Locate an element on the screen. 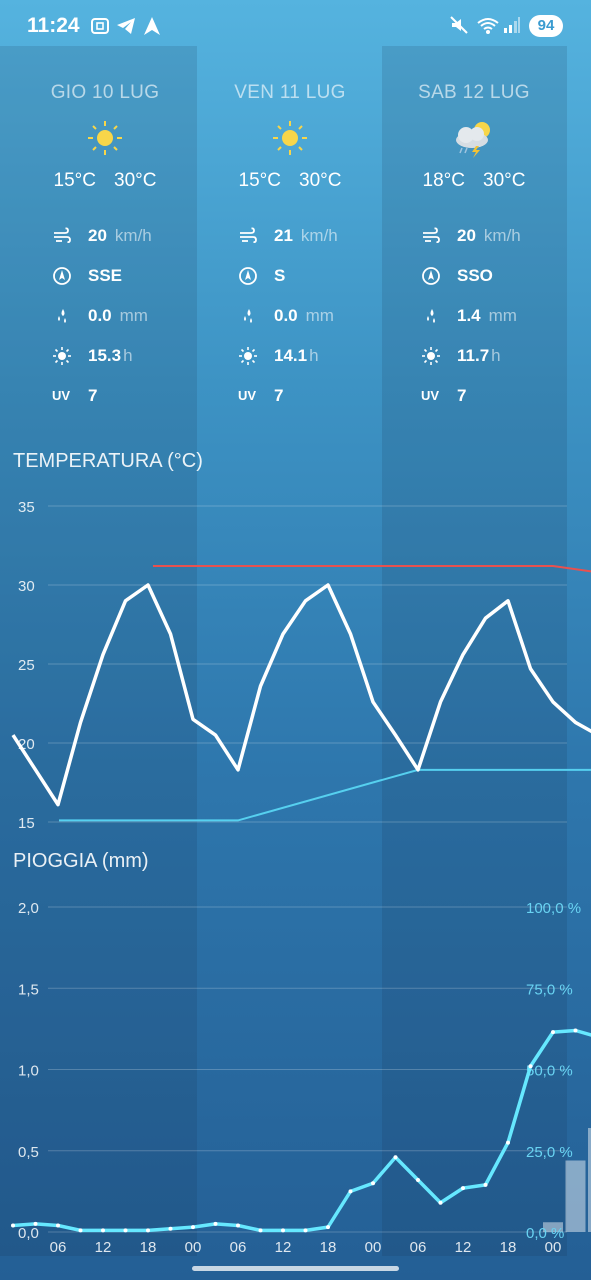  detail-row: 15.3 h is located at coordinates (122, 356).